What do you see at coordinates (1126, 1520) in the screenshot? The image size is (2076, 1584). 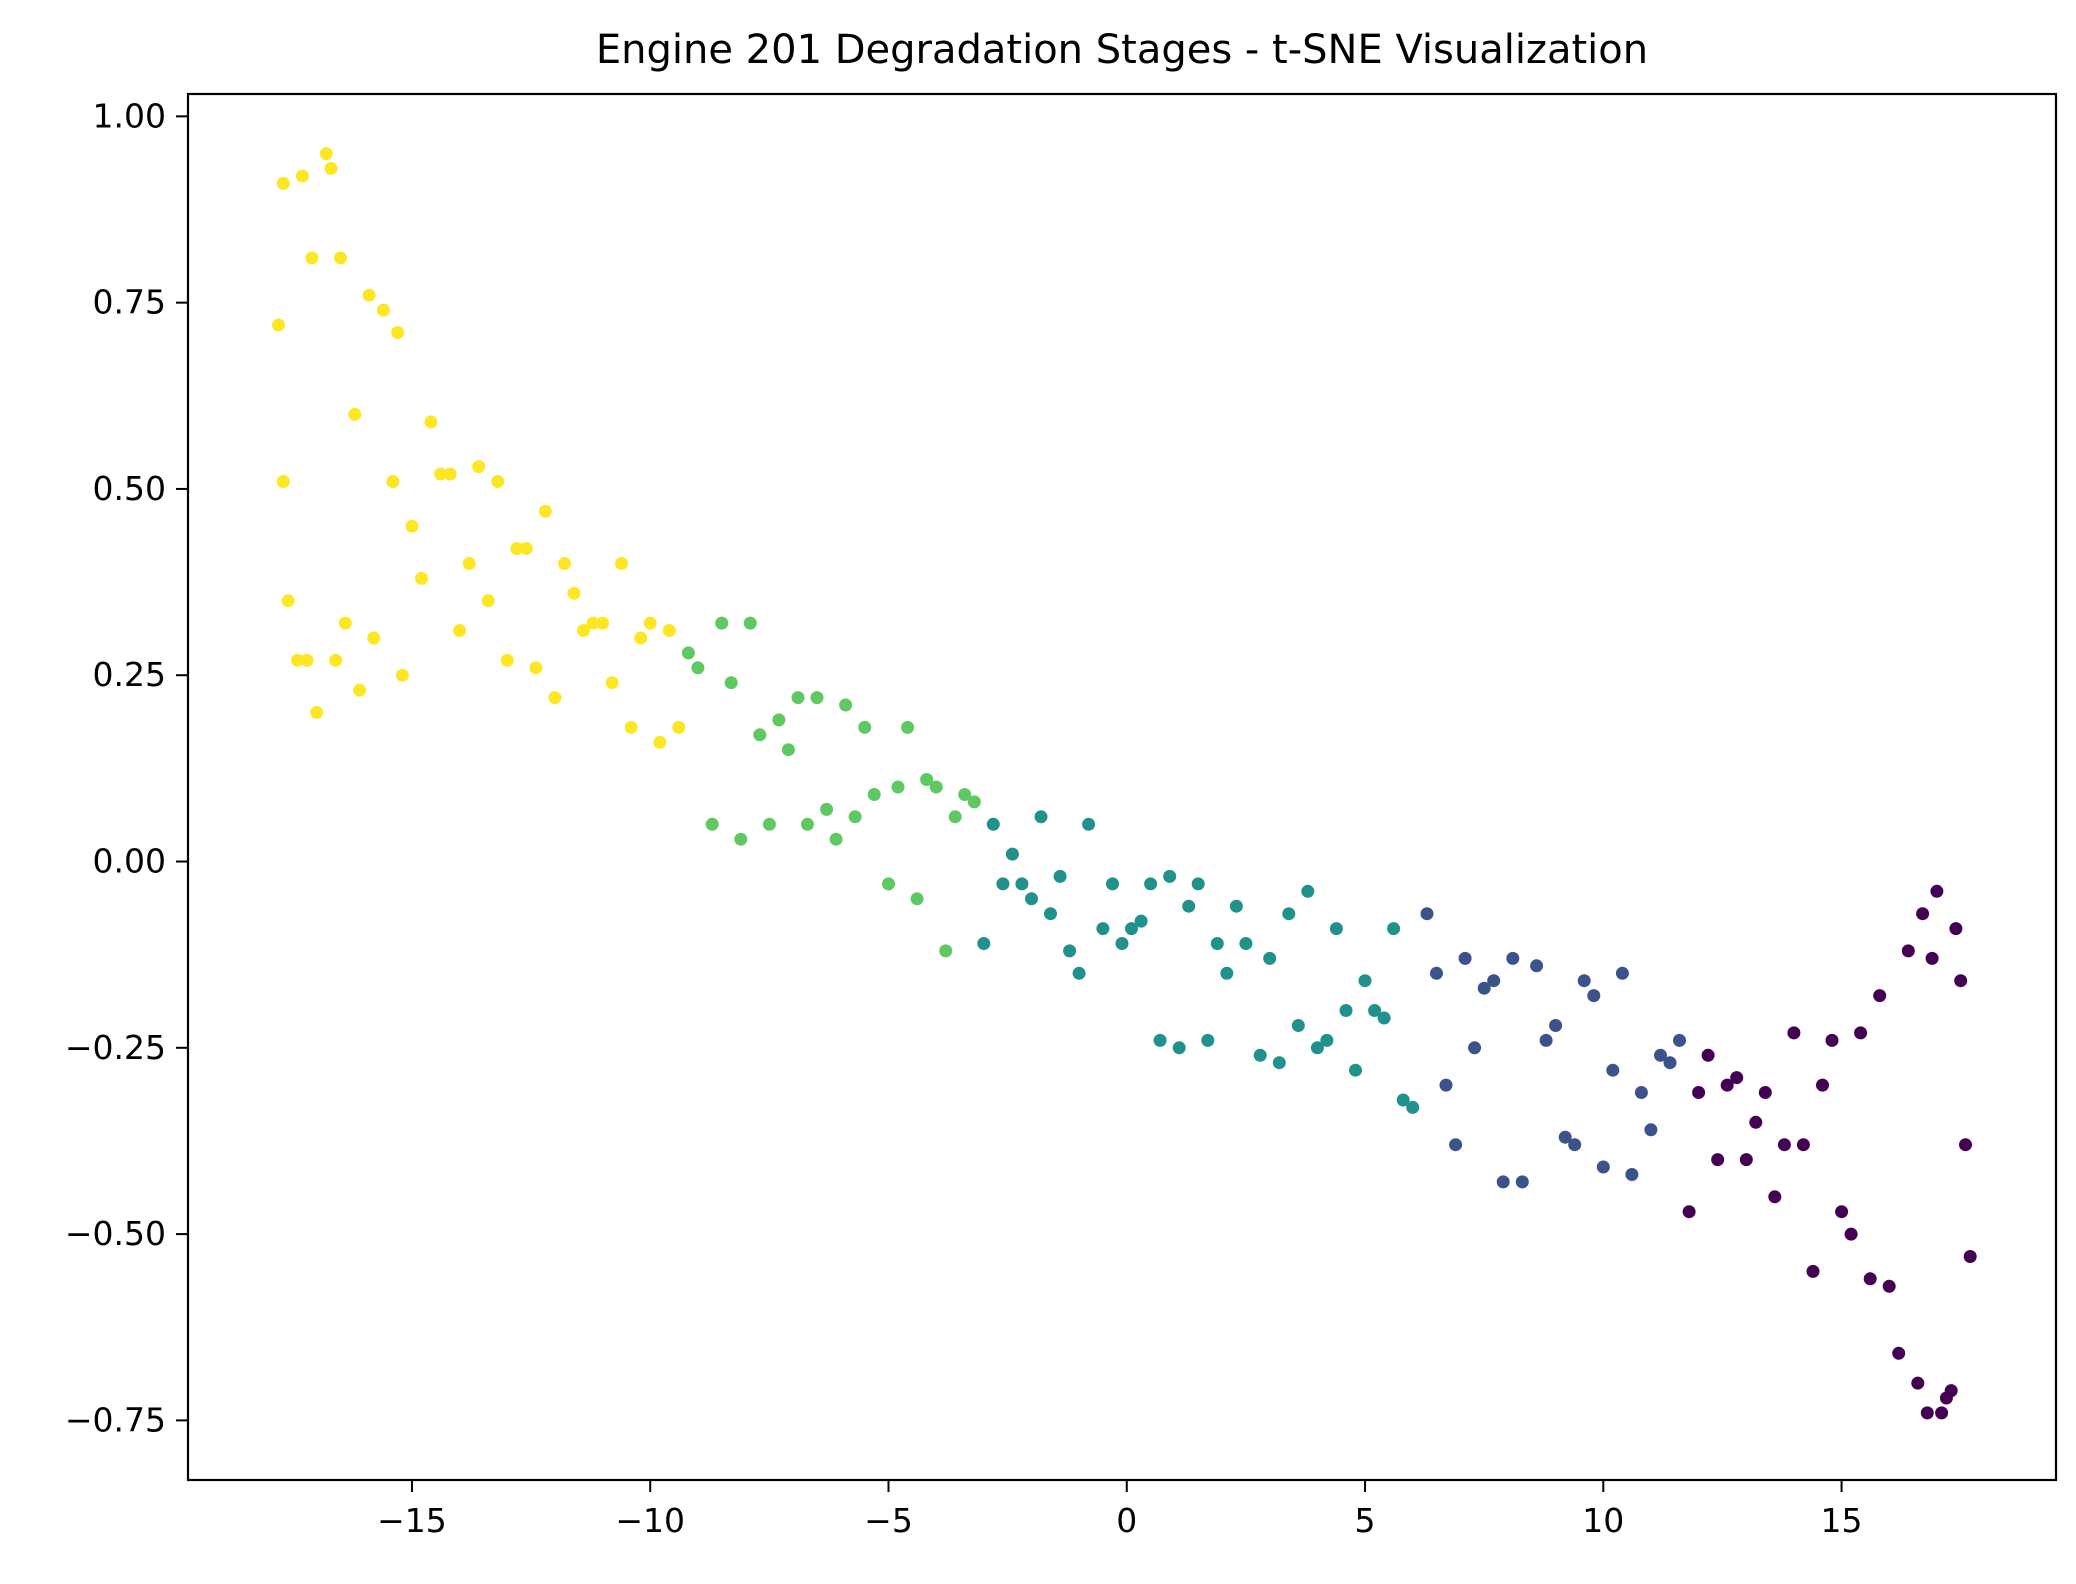 I see `x-tick-label: 0` at bounding box center [1126, 1520].